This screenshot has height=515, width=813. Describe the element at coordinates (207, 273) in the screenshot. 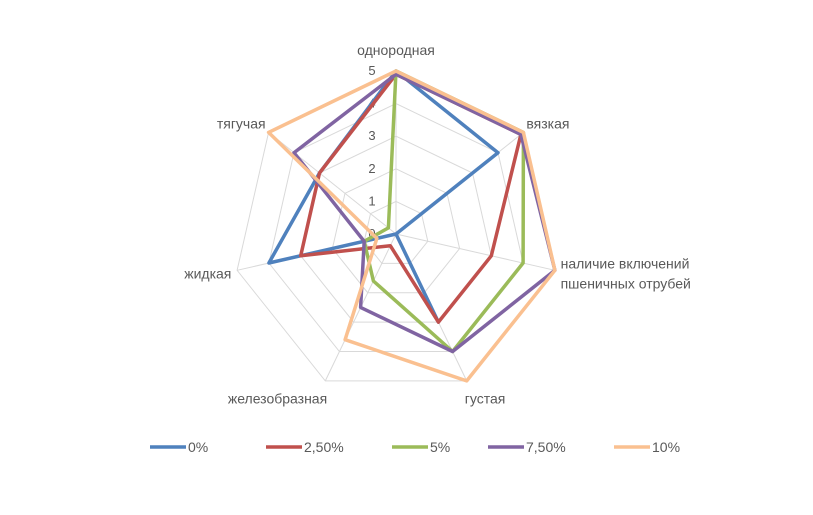

I see `category-label: жидкая` at that location.